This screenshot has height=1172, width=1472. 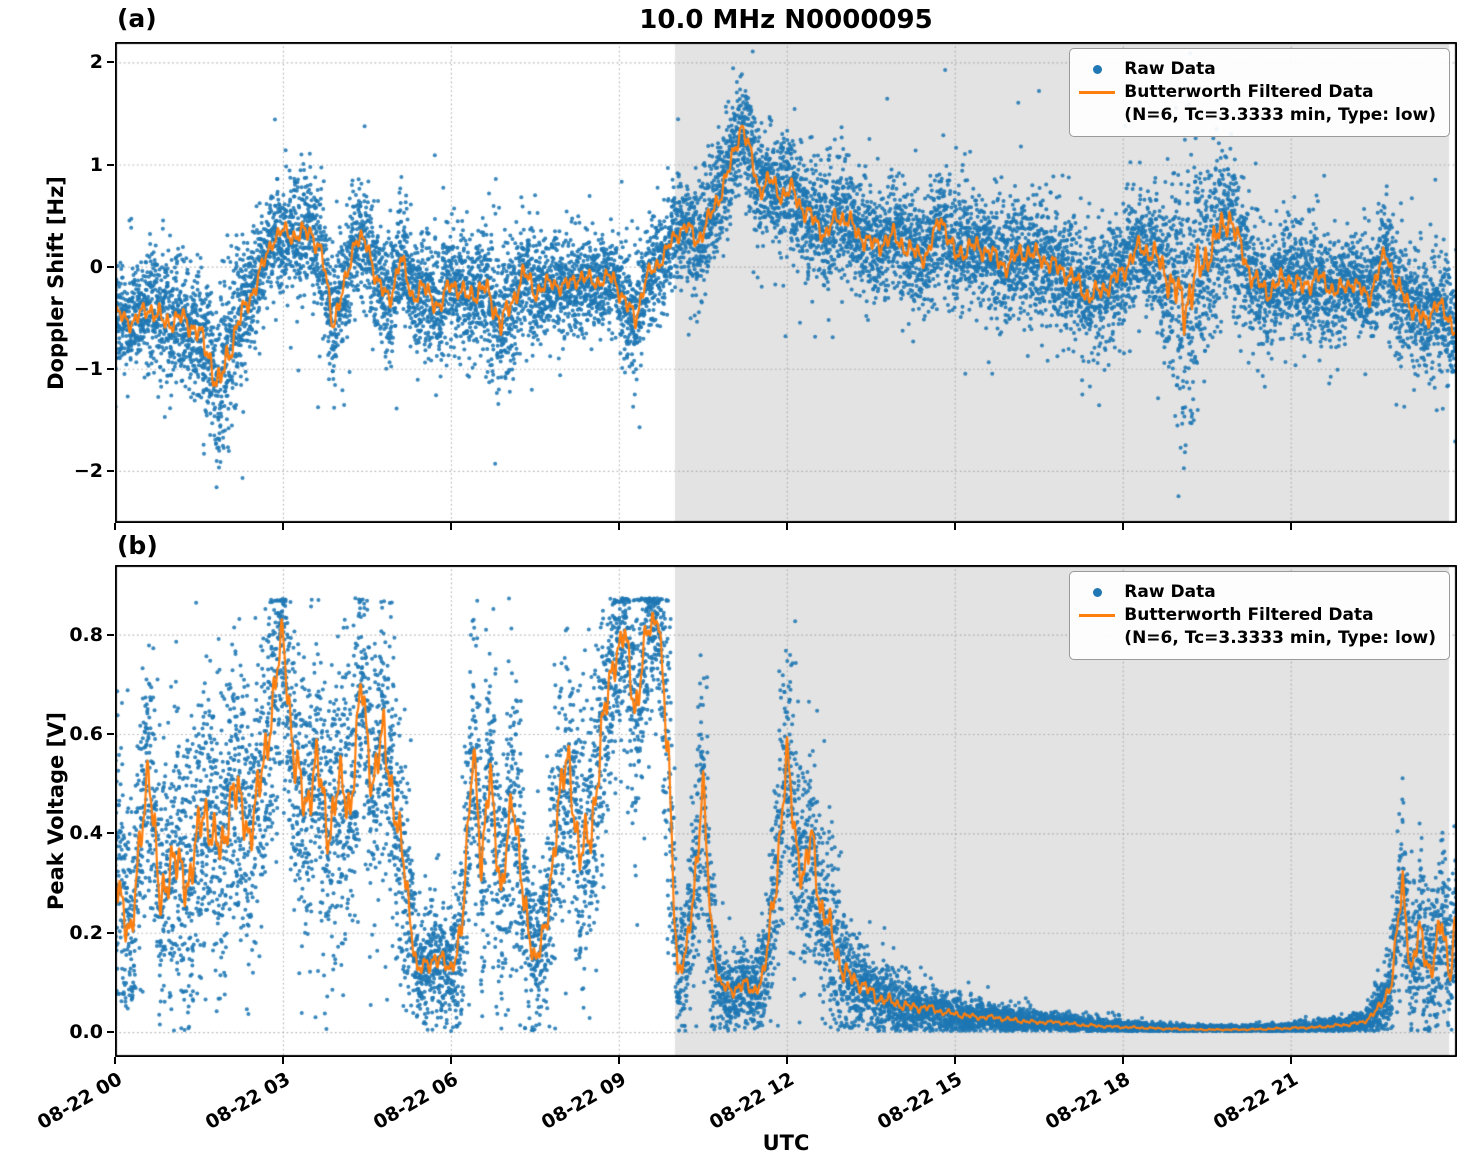 What do you see at coordinates (86, 634) in the screenshot?
I see `y-tick-label: 0.8` at bounding box center [86, 634].